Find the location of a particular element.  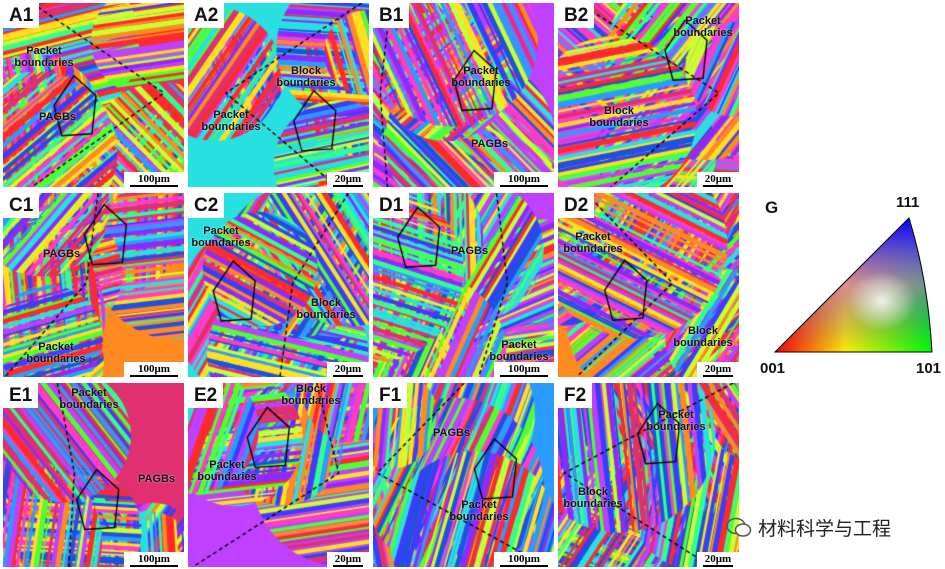

watermark-text: 材料科学与工程 is located at coordinates (825, 529).